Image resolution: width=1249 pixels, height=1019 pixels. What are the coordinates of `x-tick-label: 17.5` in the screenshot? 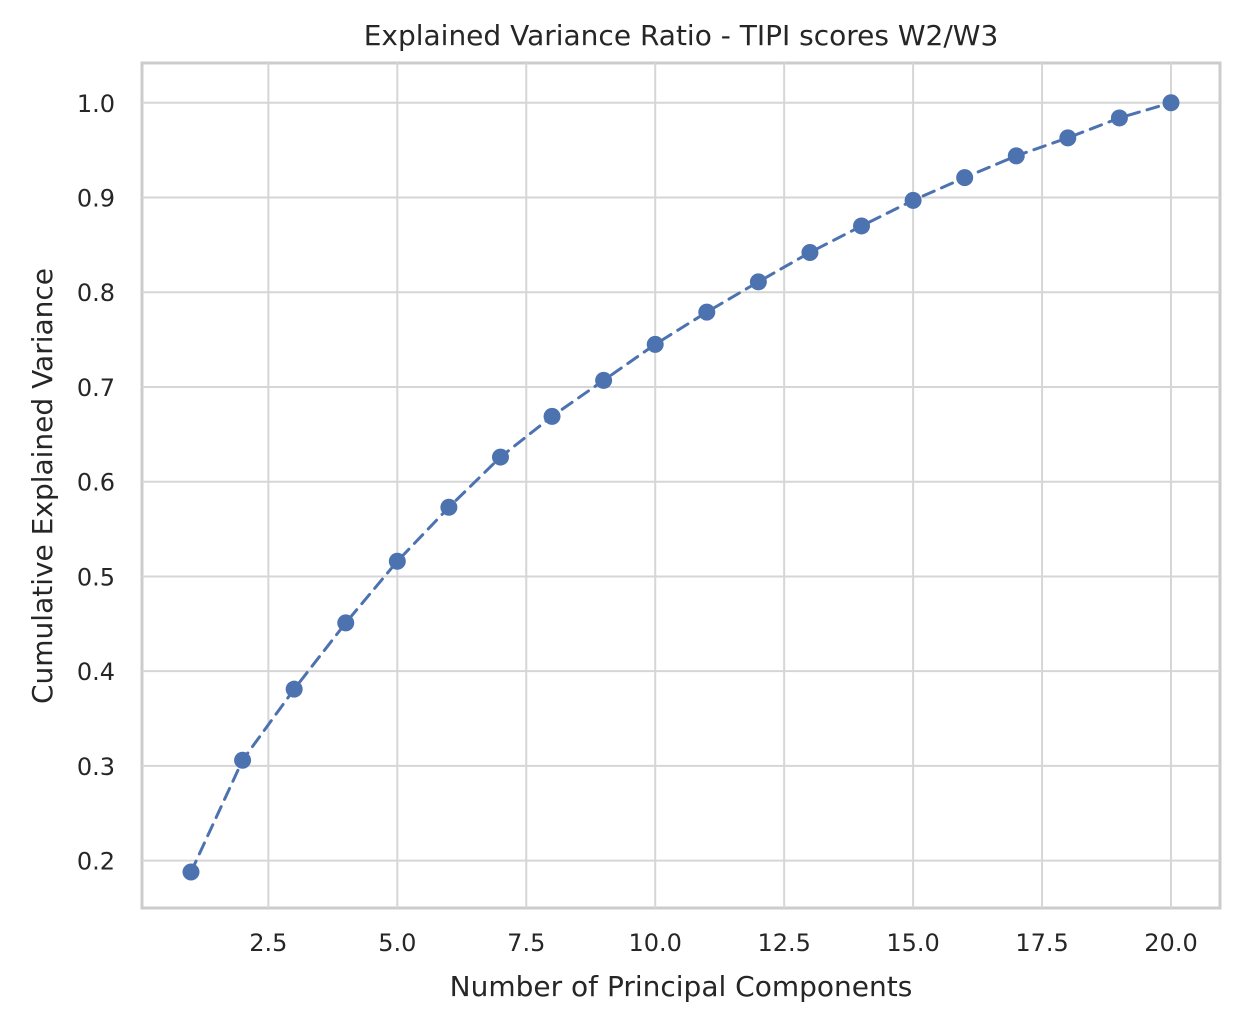 It's located at (1041, 943).